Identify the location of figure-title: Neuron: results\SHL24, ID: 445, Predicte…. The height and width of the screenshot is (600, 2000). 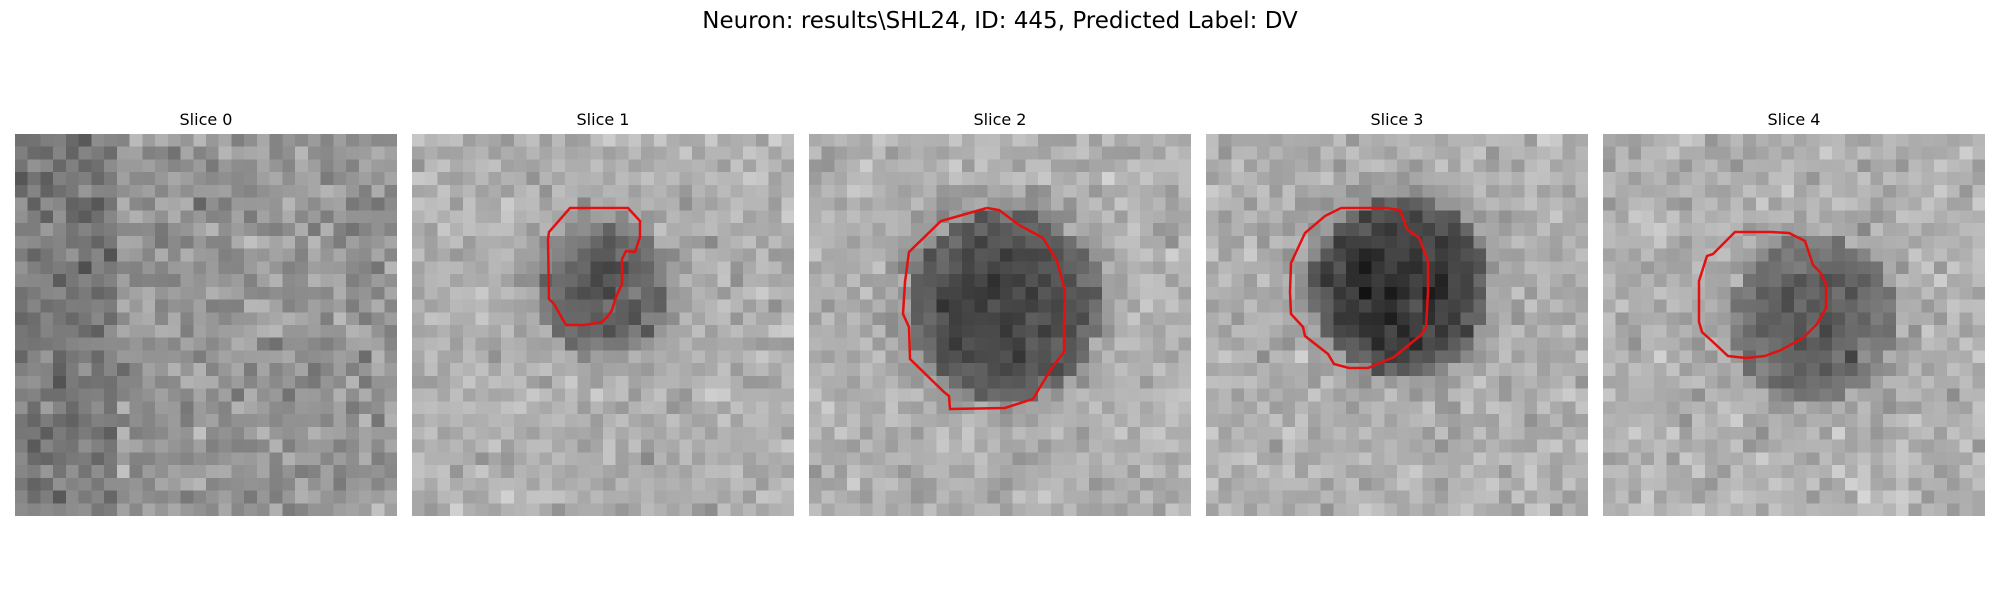
(1000, 21).